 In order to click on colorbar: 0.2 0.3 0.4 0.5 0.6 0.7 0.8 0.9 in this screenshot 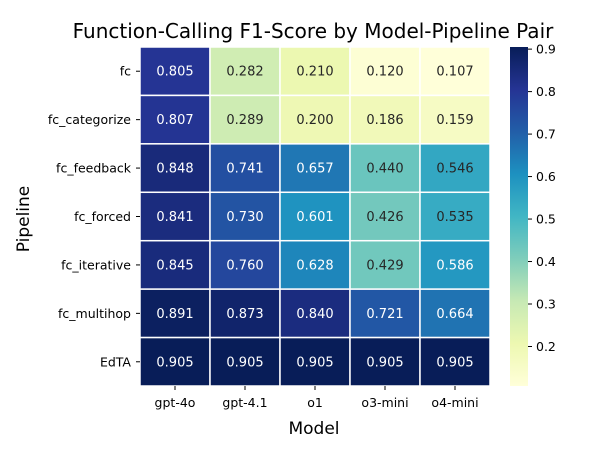, I will do `click(533, 214)`.